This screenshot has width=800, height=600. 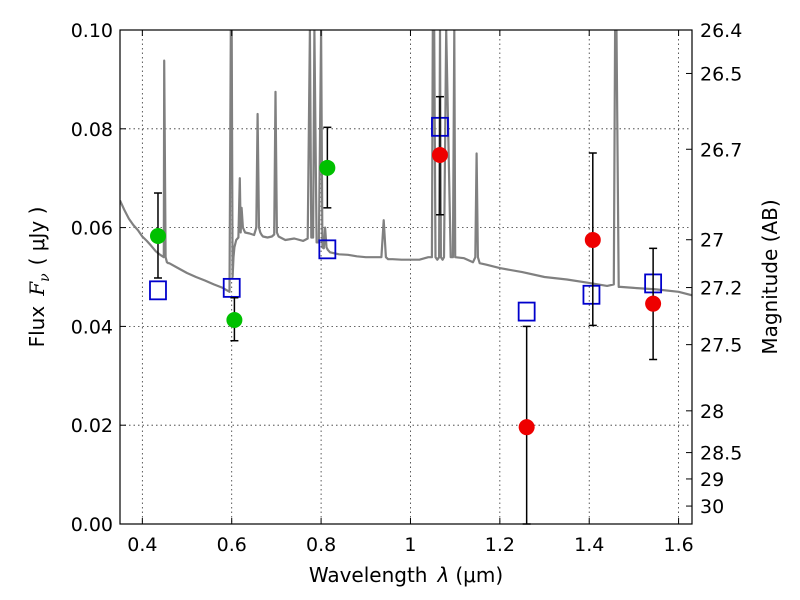 I want to click on x-tick-label: 0.6, so click(x=232, y=545).